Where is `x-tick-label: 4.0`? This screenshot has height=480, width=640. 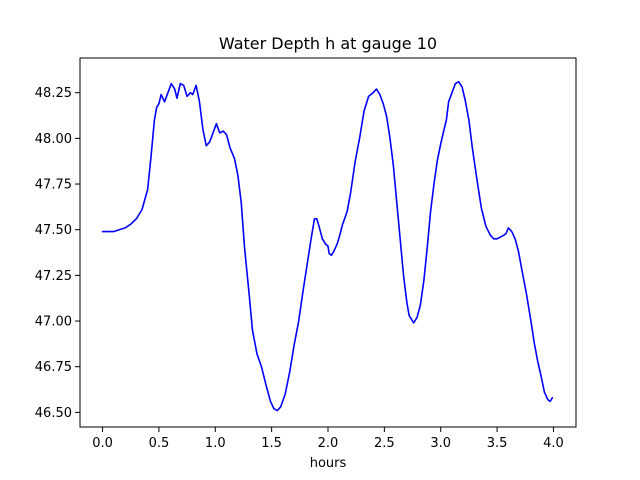
x-tick-label: 4.0 is located at coordinates (553, 443).